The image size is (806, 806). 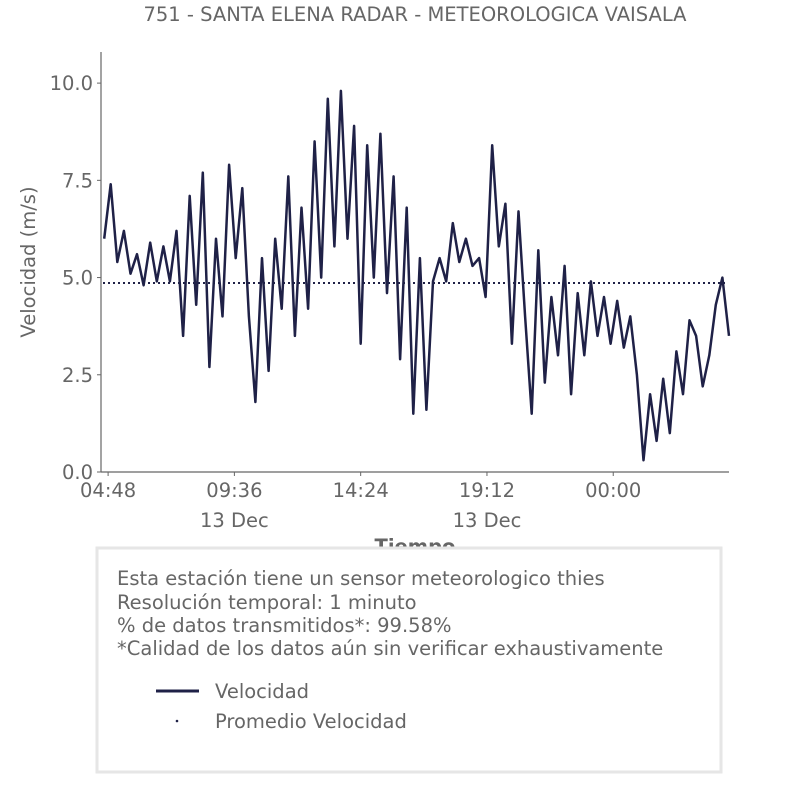 What do you see at coordinates (177, 721) in the screenshot?
I see `legend-promedio-swatch` at bounding box center [177, 721].